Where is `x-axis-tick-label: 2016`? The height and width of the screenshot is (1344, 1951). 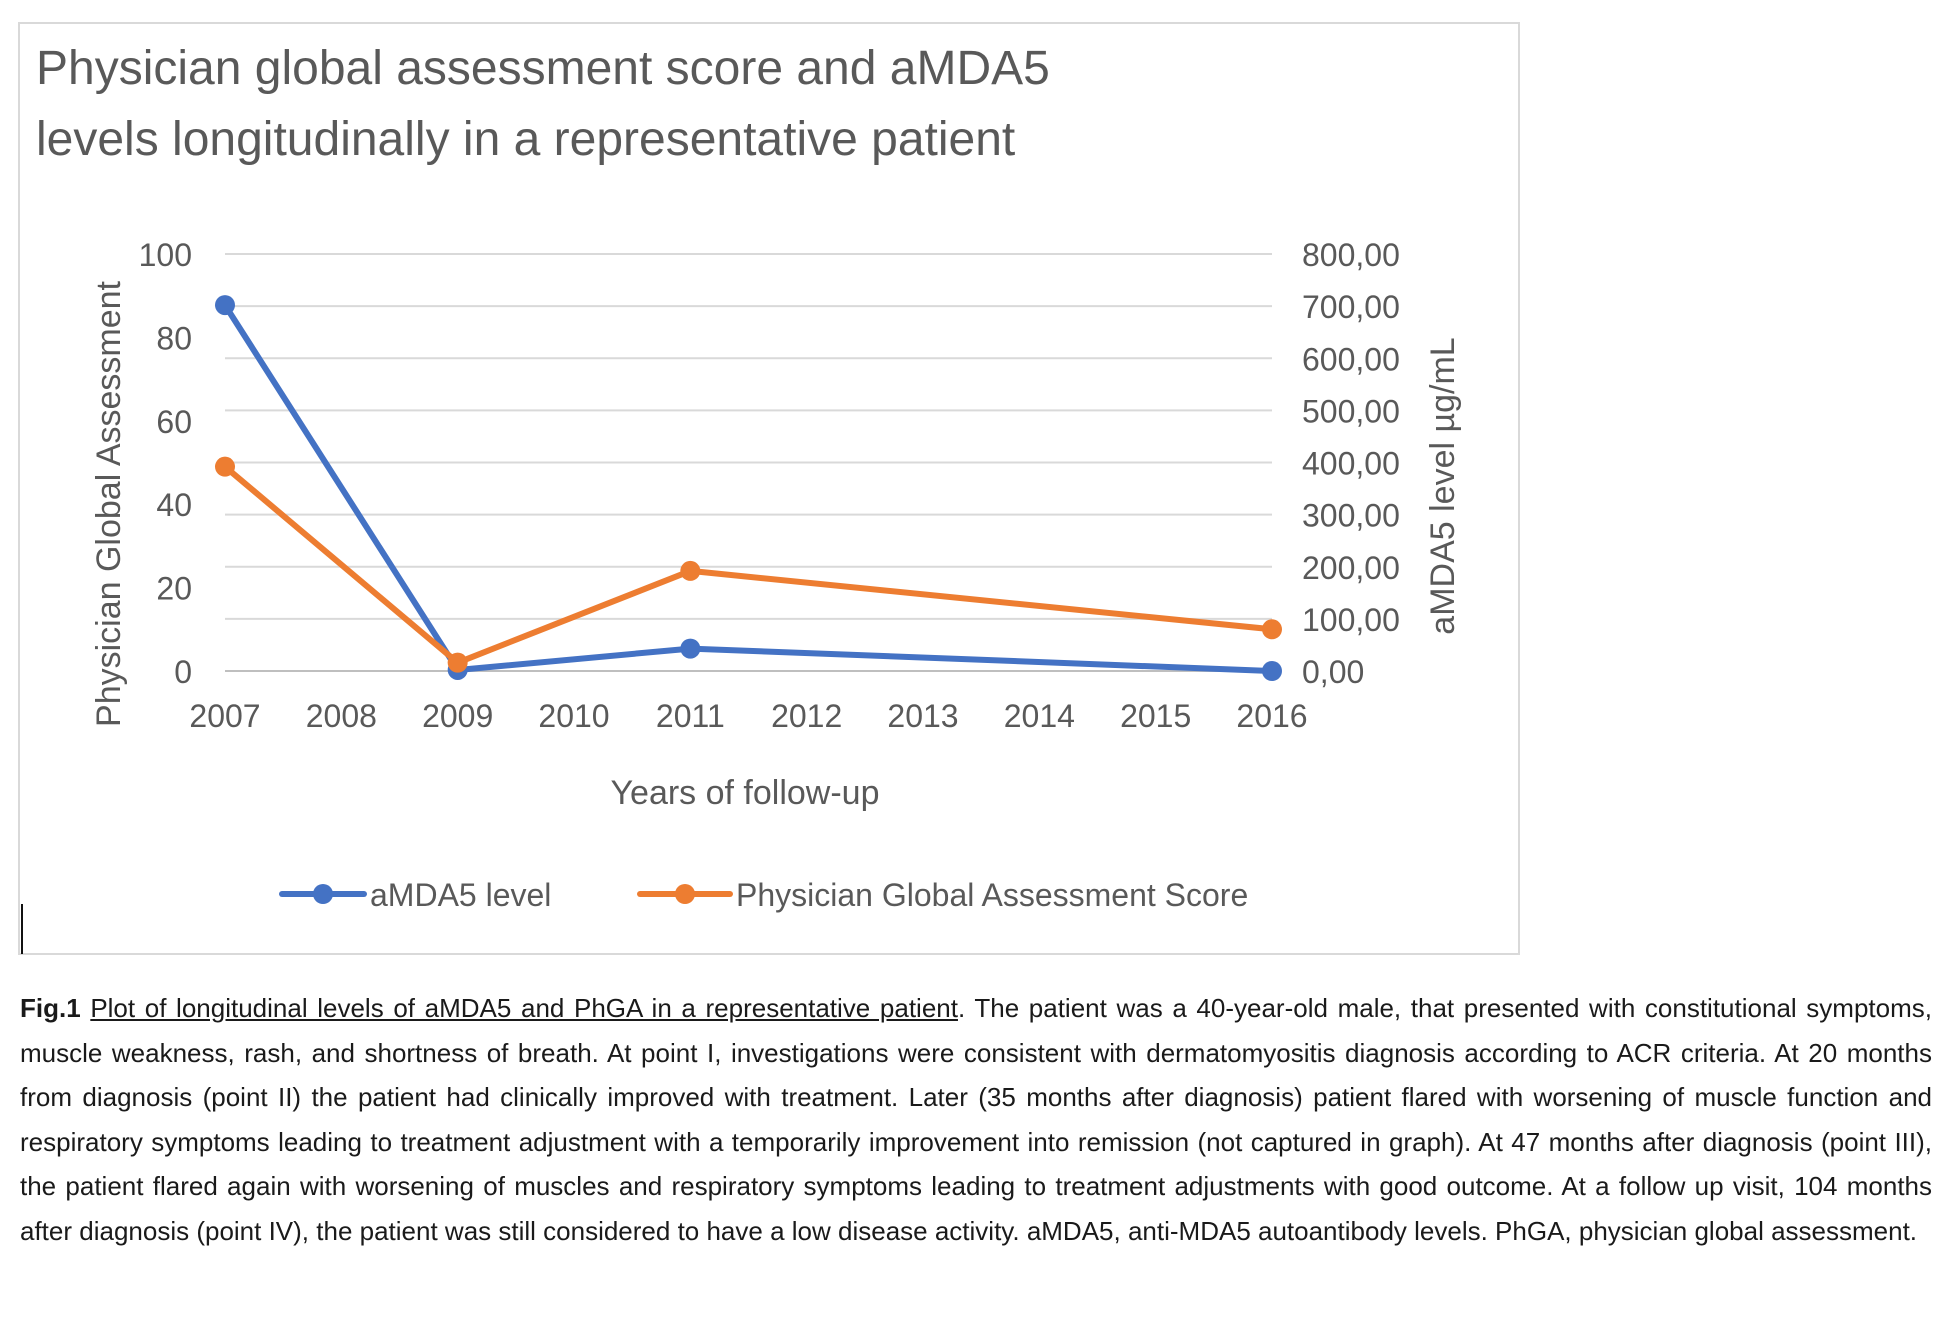 x-axis-tick-label: 2016 is located at coordinates (1271, 716).